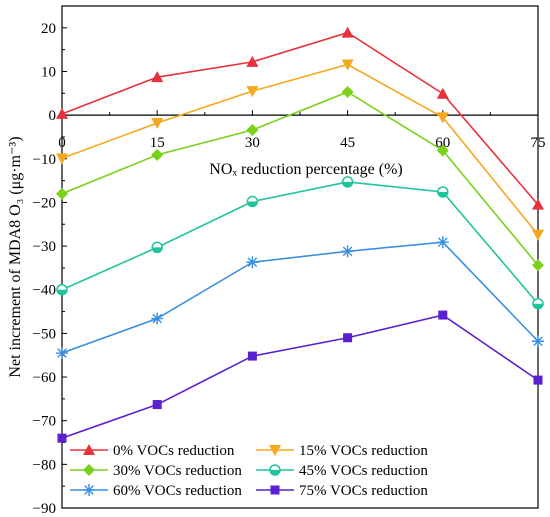 This screenshot has height=517, width=550. I want to click on legend-label: 15% VOCs reduction, so click(363, 451).